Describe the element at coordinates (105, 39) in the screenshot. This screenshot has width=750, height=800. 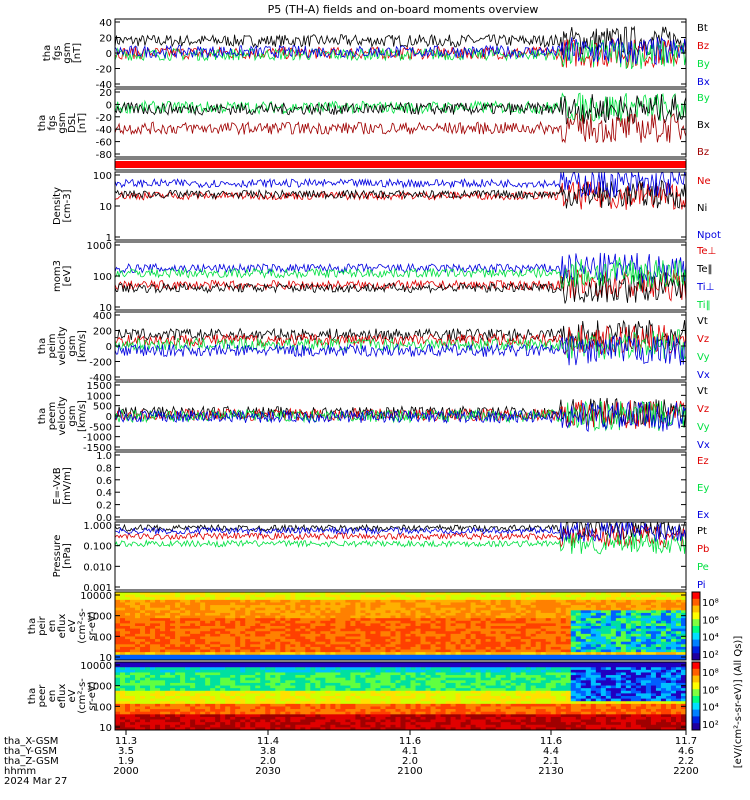
I see `y-tick-label: 20` at that location.